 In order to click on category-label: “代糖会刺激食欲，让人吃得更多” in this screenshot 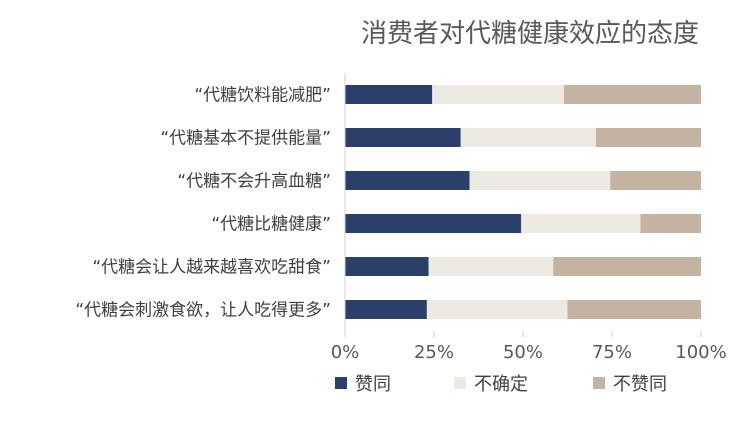, I will do `click(203, 311)`.